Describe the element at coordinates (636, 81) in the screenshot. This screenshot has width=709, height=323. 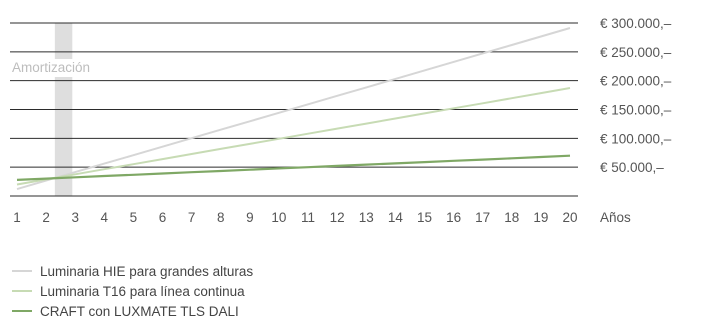
I see `y-tick-label: € 200.000,–` at that location.